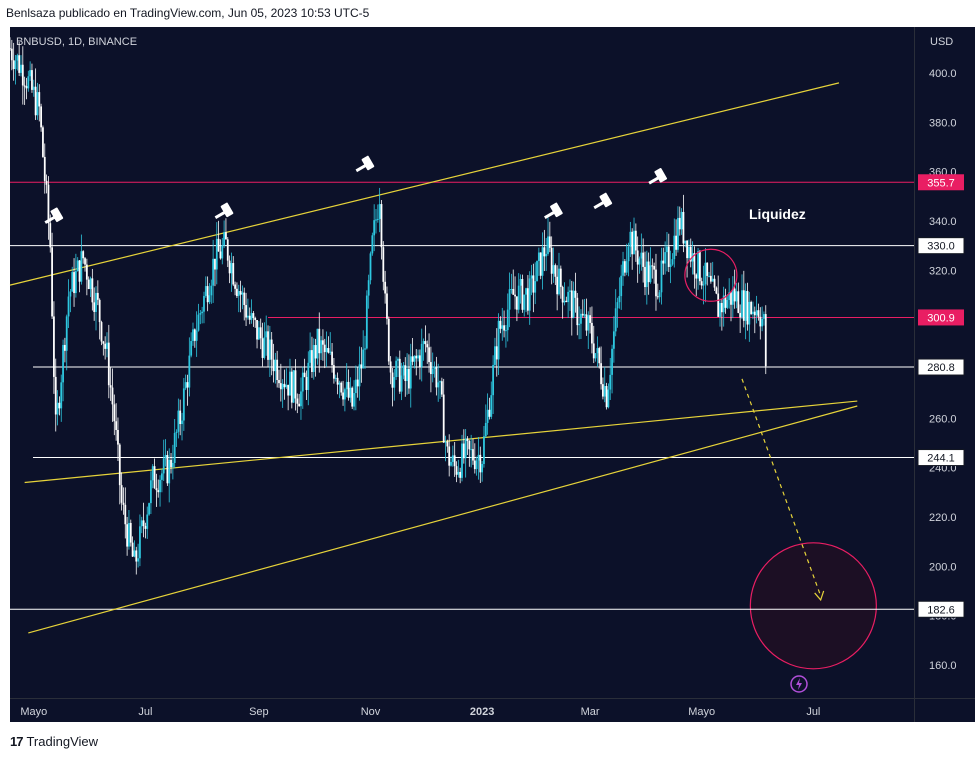 The height and width of the screenshot is (759, 979). Describe the element at coordinates (943, 419) in the screenshot. I see `y-tick-label: 260.0` at that location.